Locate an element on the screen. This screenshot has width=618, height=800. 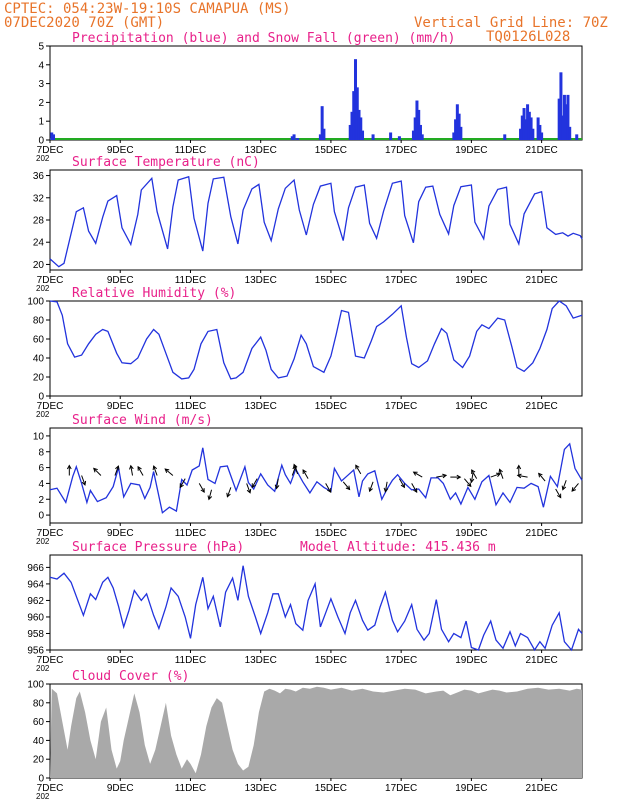
y-tick-label: 24 is located at coordinates (39, 243).